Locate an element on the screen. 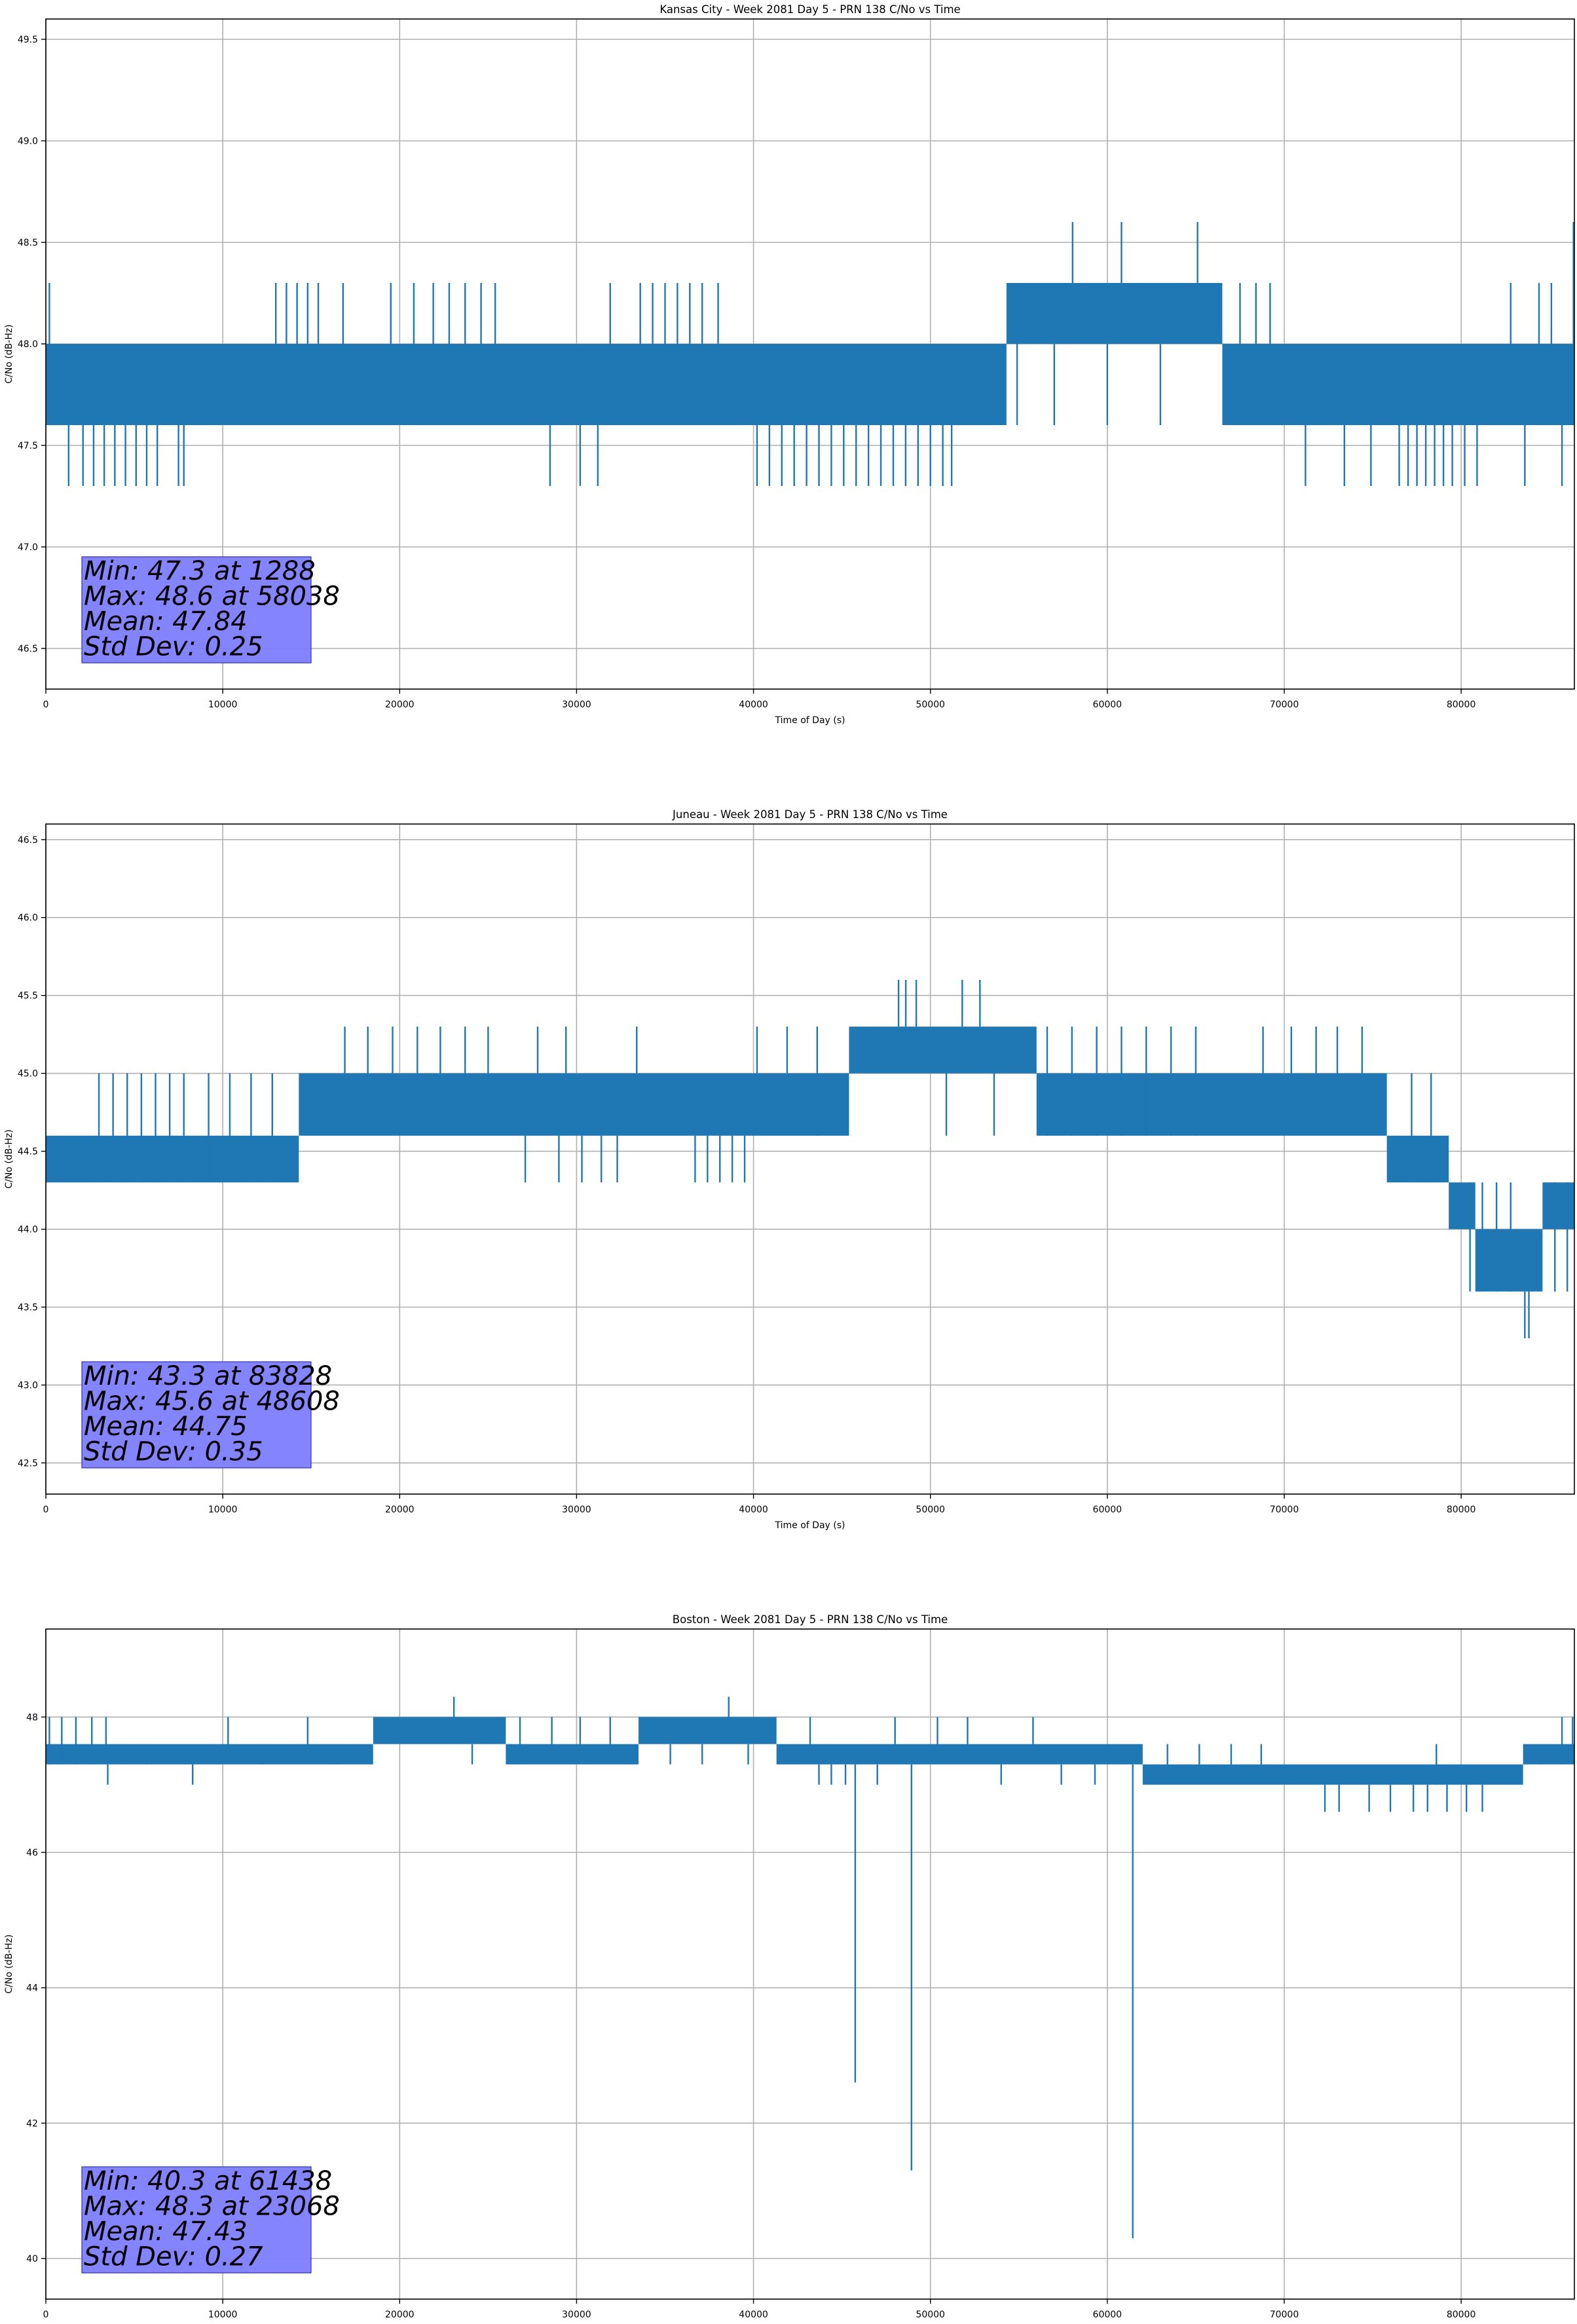 The image size is (1577, 2324). y-tick-label: 45.0 is located at coordinates (28, 1074).